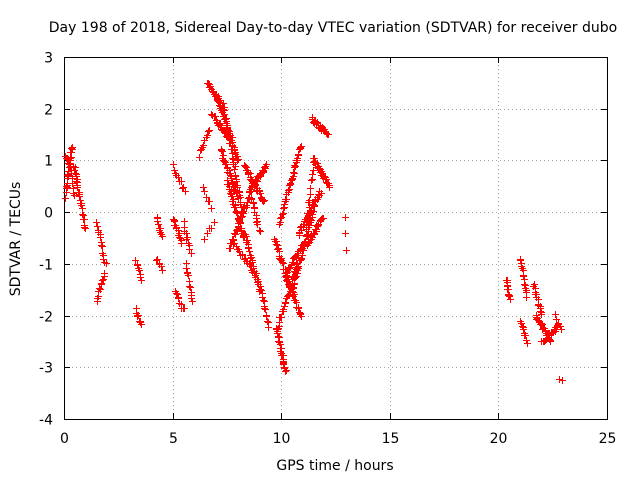  Describe the element at coordinates (608, 439) in the screenshot. I see `x-tick-label: 25` at that location.